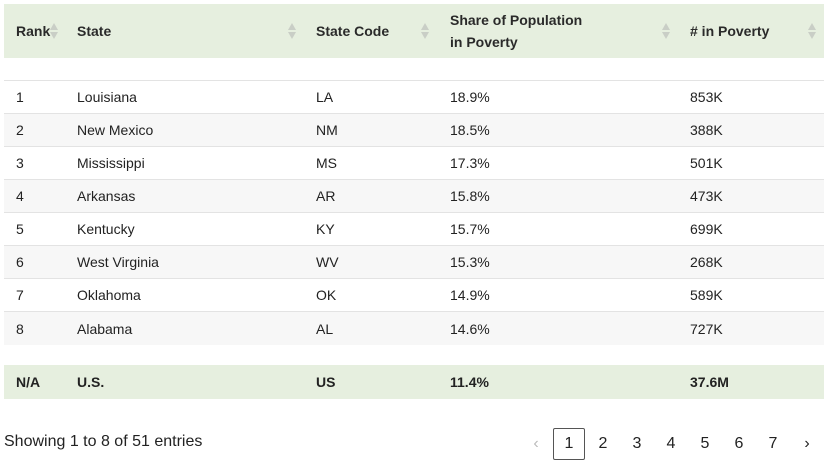  What do you see at coordinates (353, 31) in the screenshot?
I see `column-header-state-code: State Code` at bounding box center [353, 31].